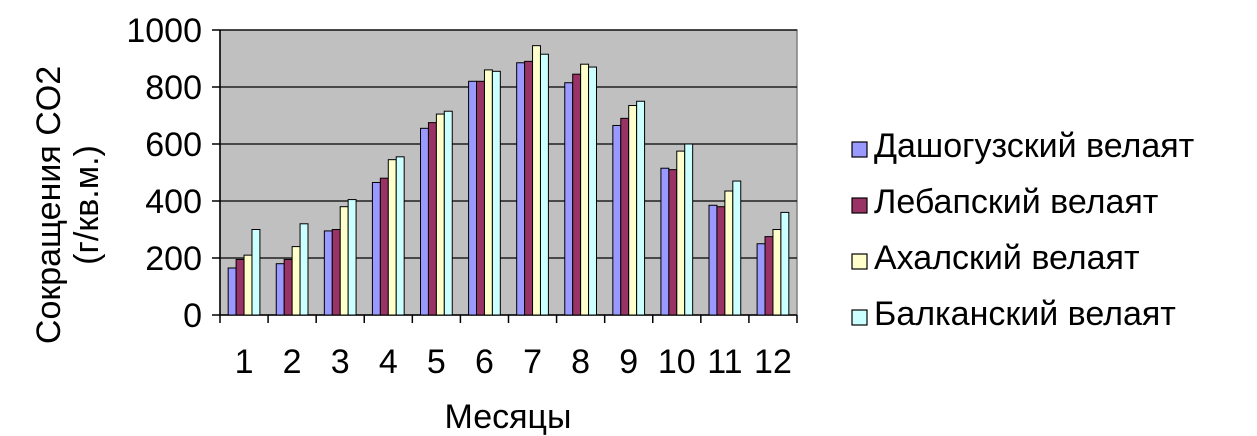 The height and width of the screenshot is (436, 1257). What do you see at coordinates (173, 259) in the screenshot?
I see `y-tick-label: 200` at bounding box center [173, 259].